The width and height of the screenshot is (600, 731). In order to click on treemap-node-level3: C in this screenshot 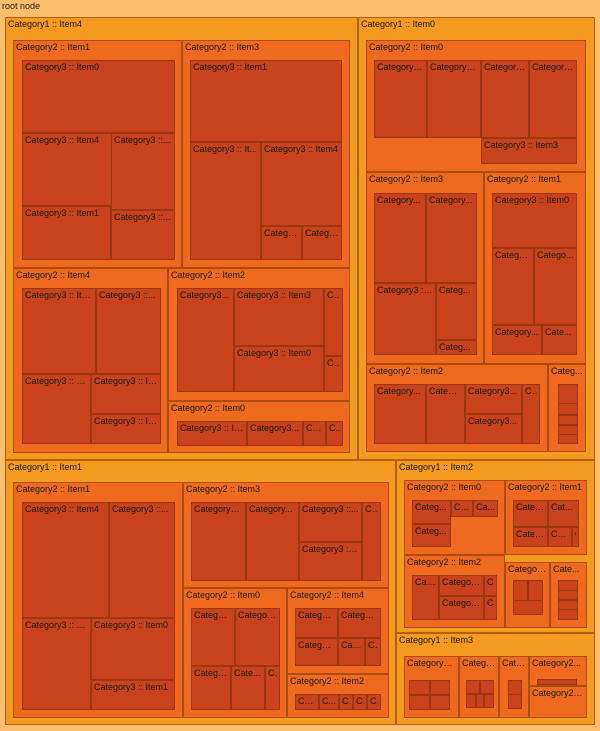, I will do `click(575, 537)`.